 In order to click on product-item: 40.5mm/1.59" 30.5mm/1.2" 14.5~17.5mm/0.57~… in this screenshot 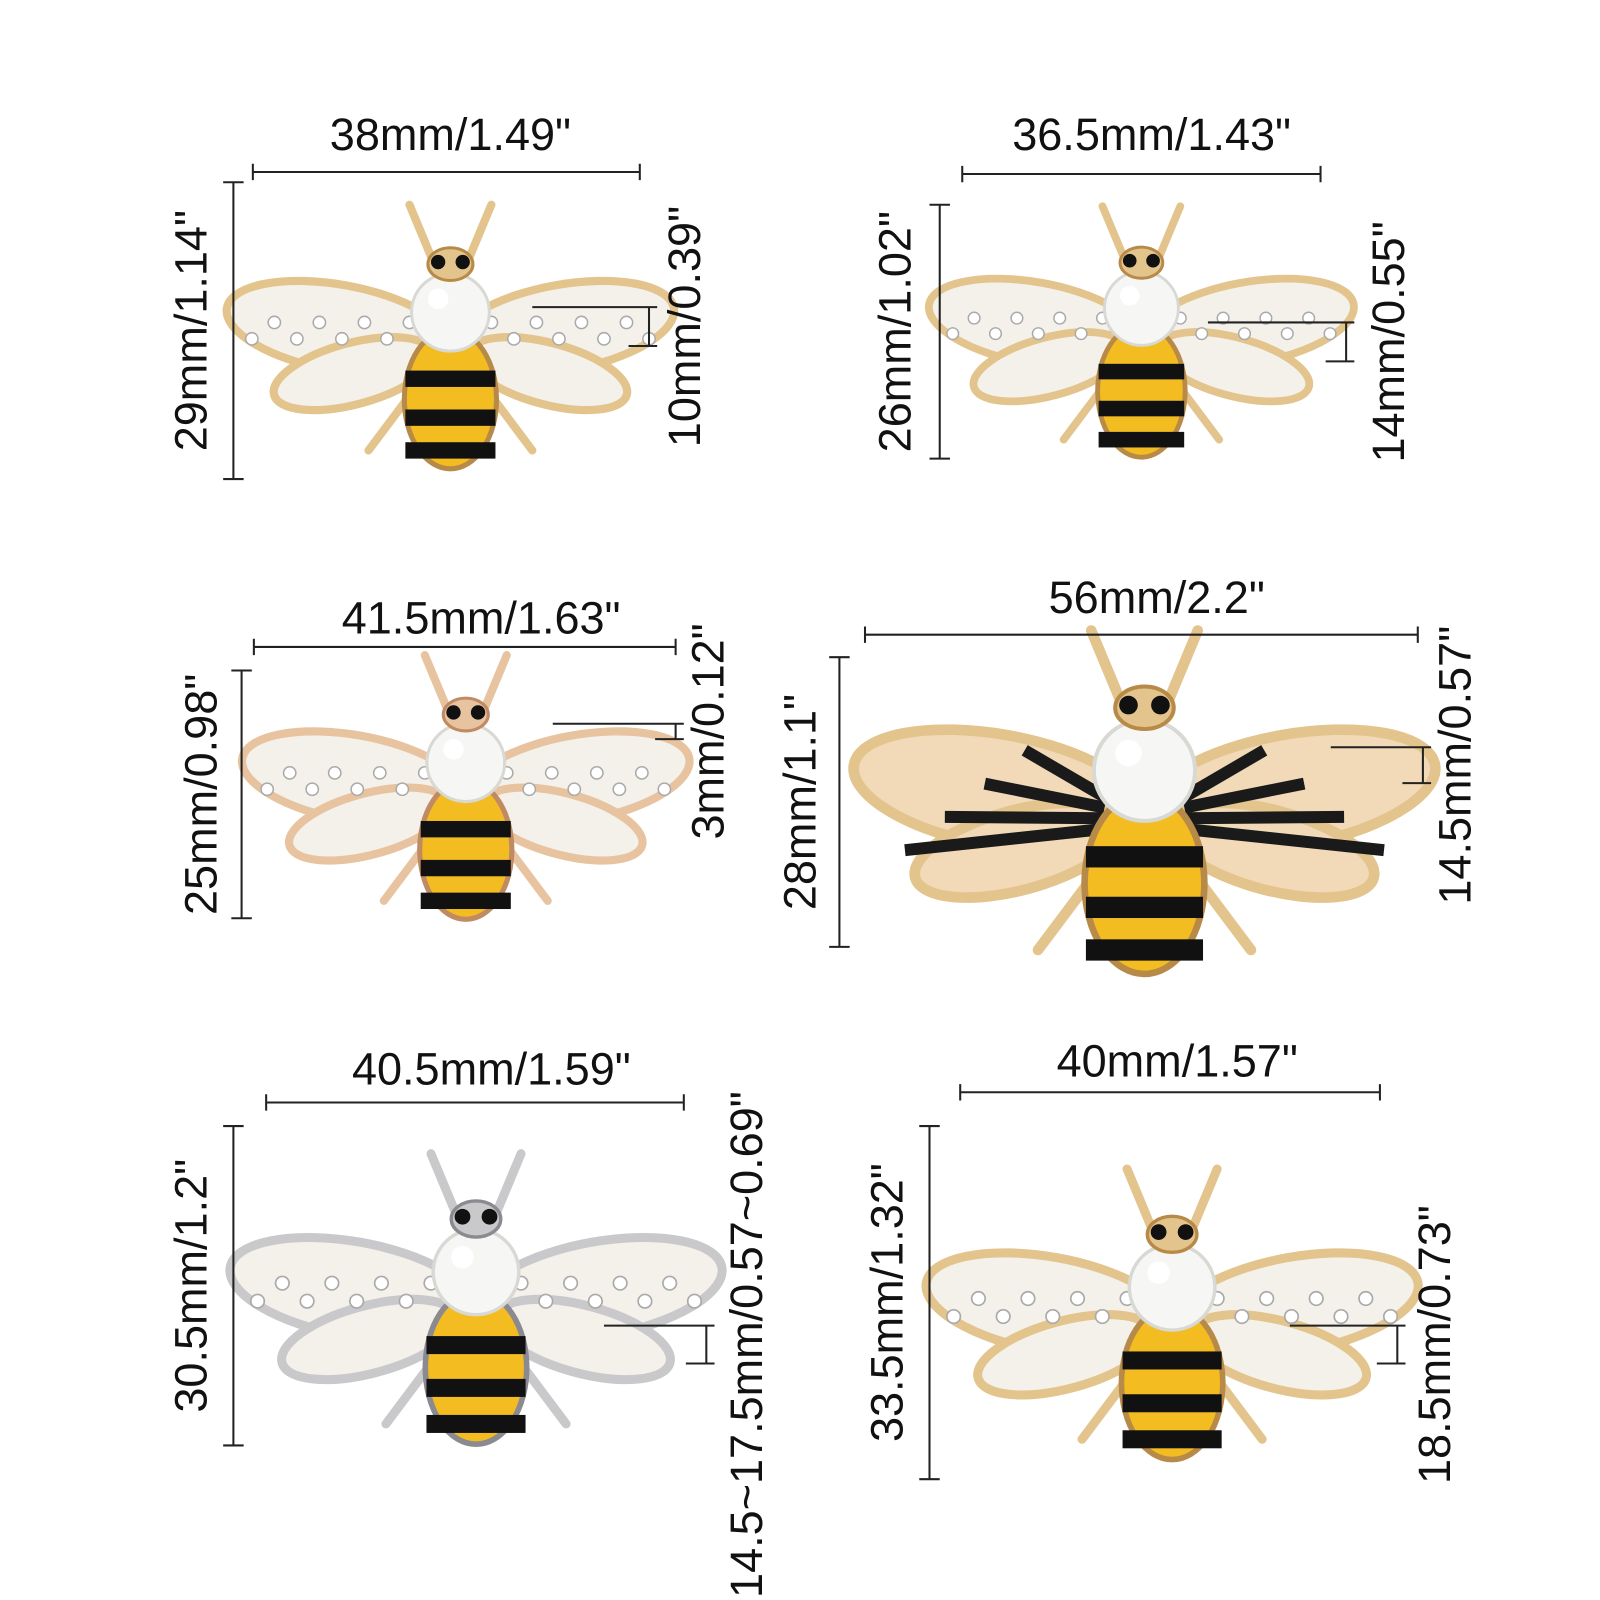, I will do `click(468, 1321)`.